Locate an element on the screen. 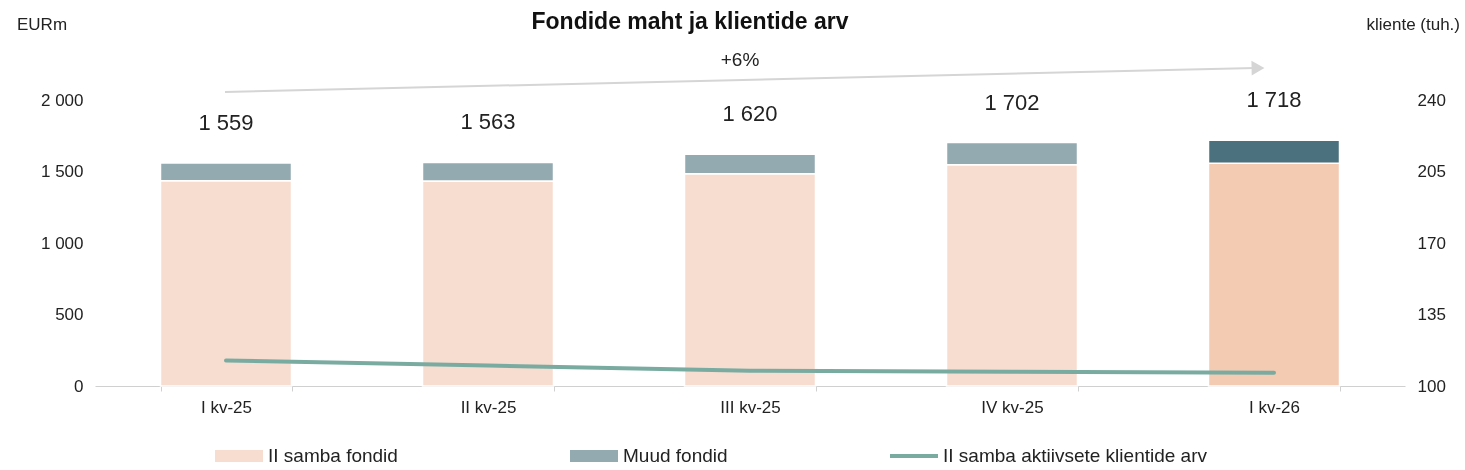 The height and width of the screenshot is (470, 1465). legend-label: Muud fondid is located at coordinates (675, 455).